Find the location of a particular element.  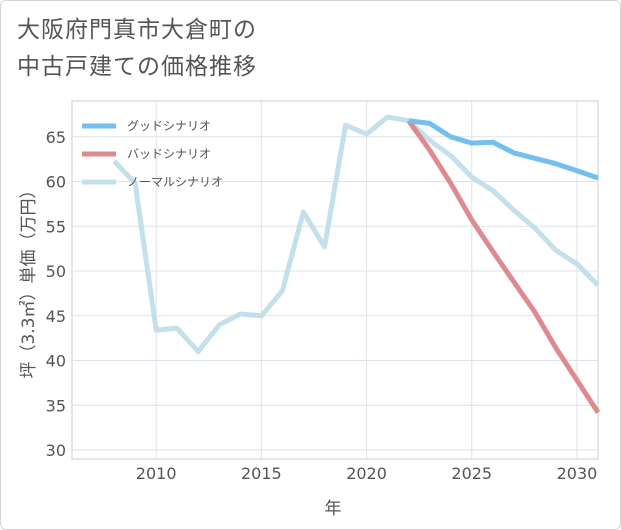

legend-label-0: グッドシナリオ is located at coordinates (169, 126).